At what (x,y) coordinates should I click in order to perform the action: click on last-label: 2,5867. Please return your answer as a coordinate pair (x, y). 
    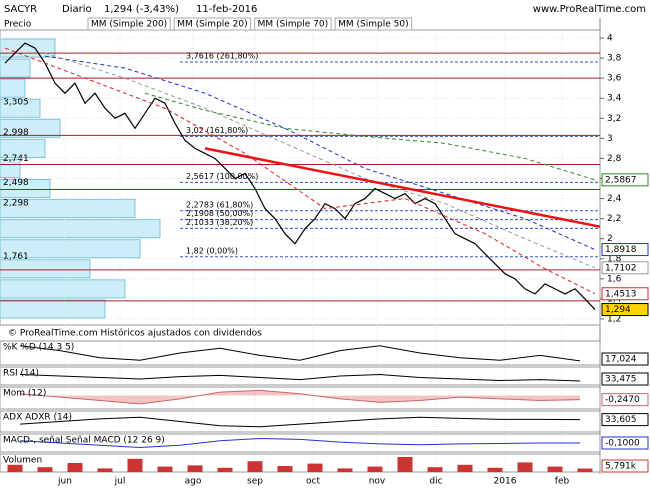
    Looking at the image, I should click on (621, 180).